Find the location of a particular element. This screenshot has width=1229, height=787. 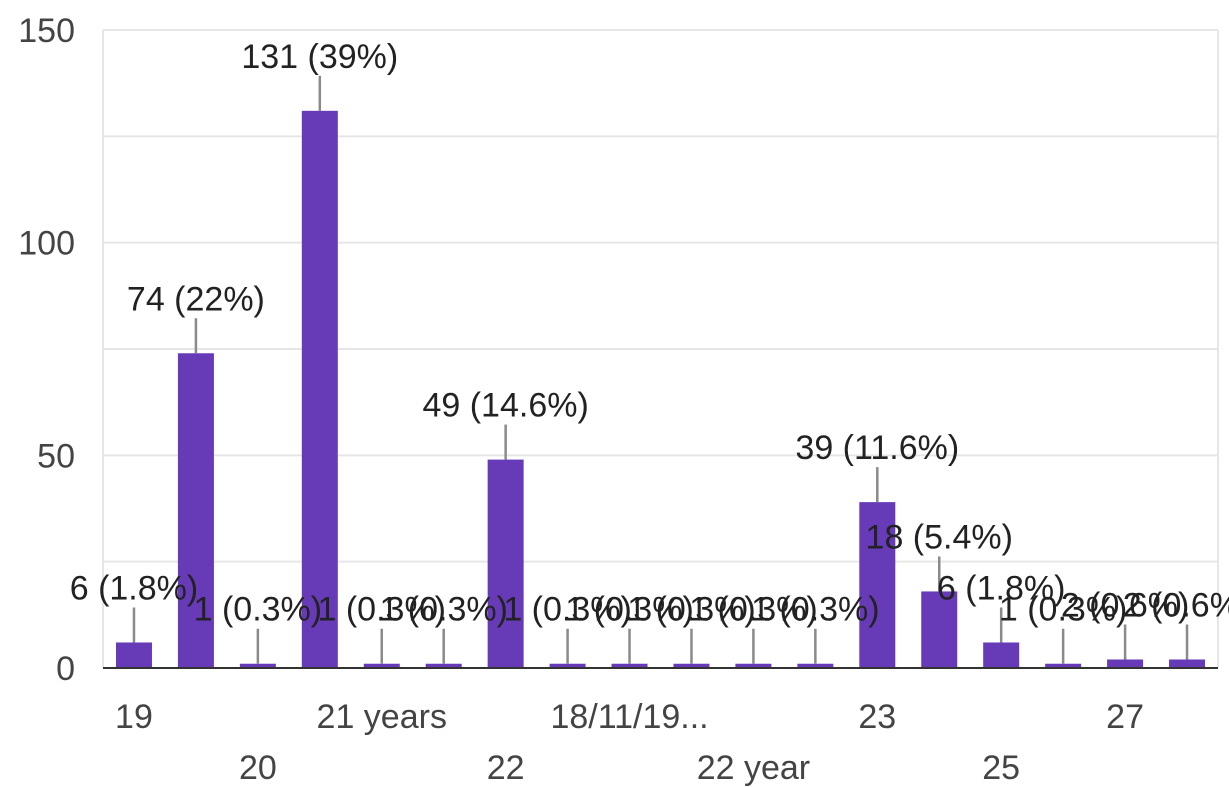

x-tick-label: 21 years is located at coordinates (382, 717).